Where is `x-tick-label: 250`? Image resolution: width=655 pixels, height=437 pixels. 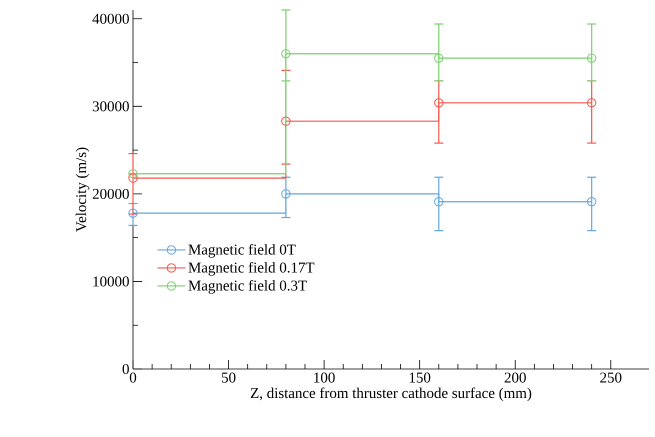
x-tick-label: 250 is located at coordinates (611, 377).